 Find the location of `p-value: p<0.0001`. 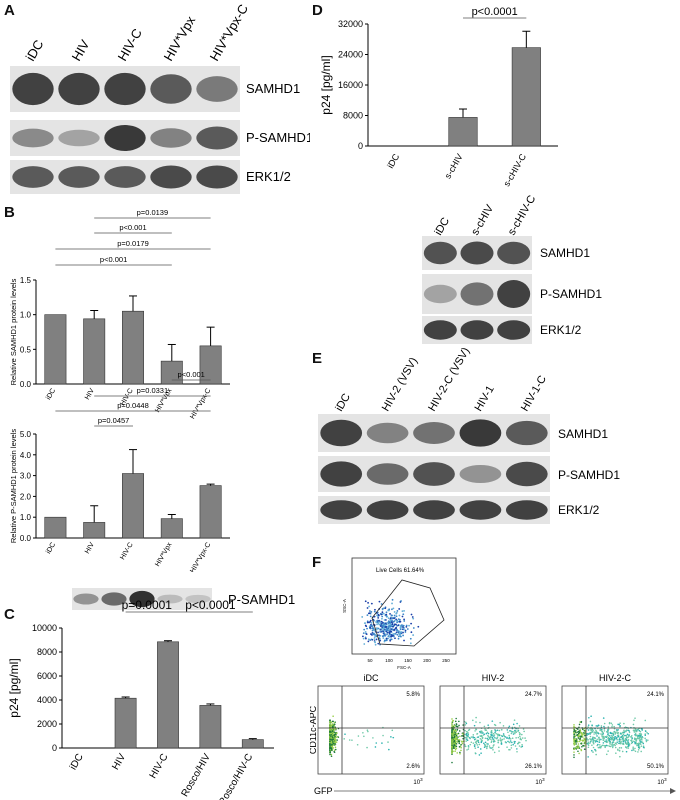

p-value: p<0.0001 is located at coordinates (210, 605).